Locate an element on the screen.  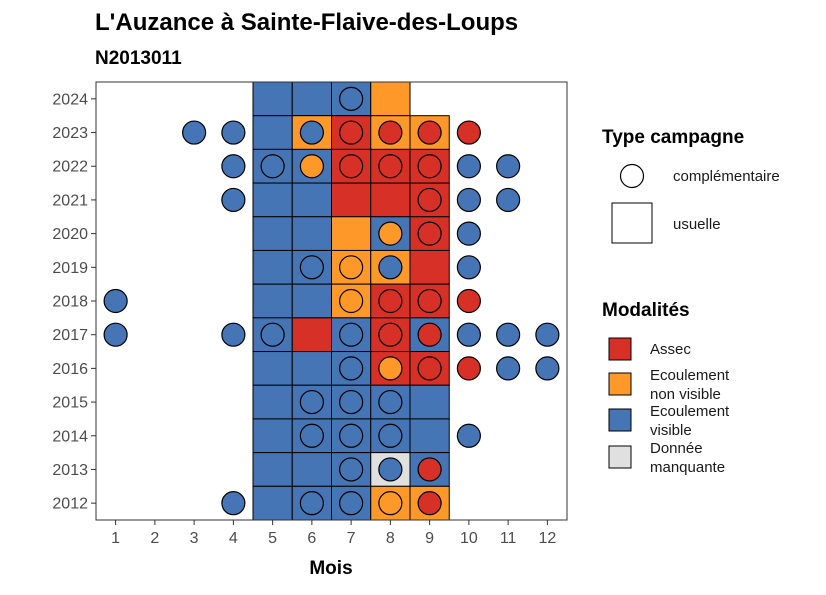
x-tick-label-12: 12 is located at coordinates (547, 538).